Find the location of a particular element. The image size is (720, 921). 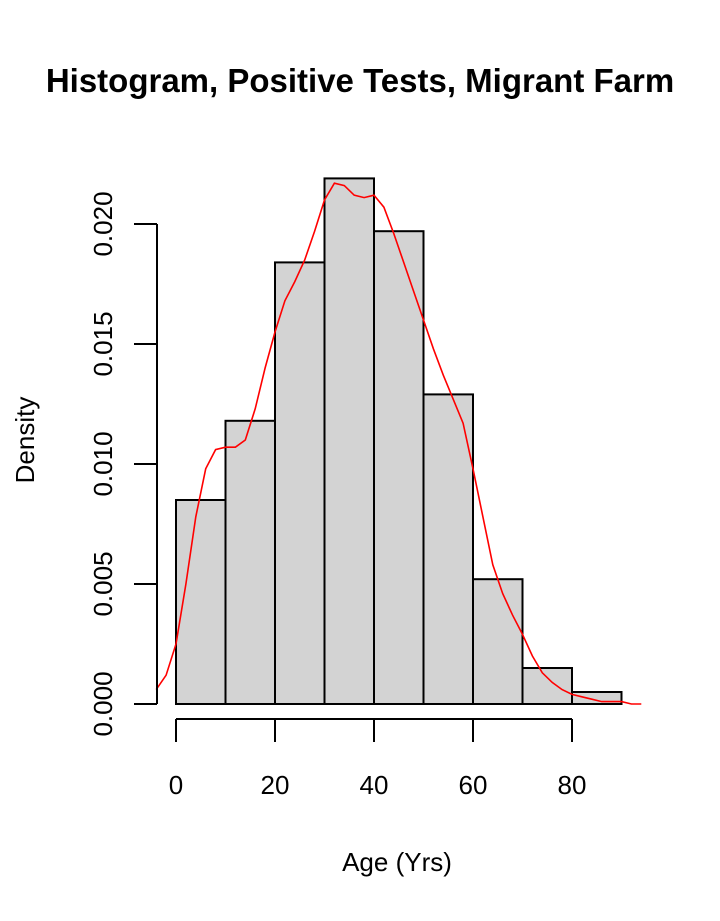

x-axis: 0 20 40 60 80 is located at coordinates (378, 759).